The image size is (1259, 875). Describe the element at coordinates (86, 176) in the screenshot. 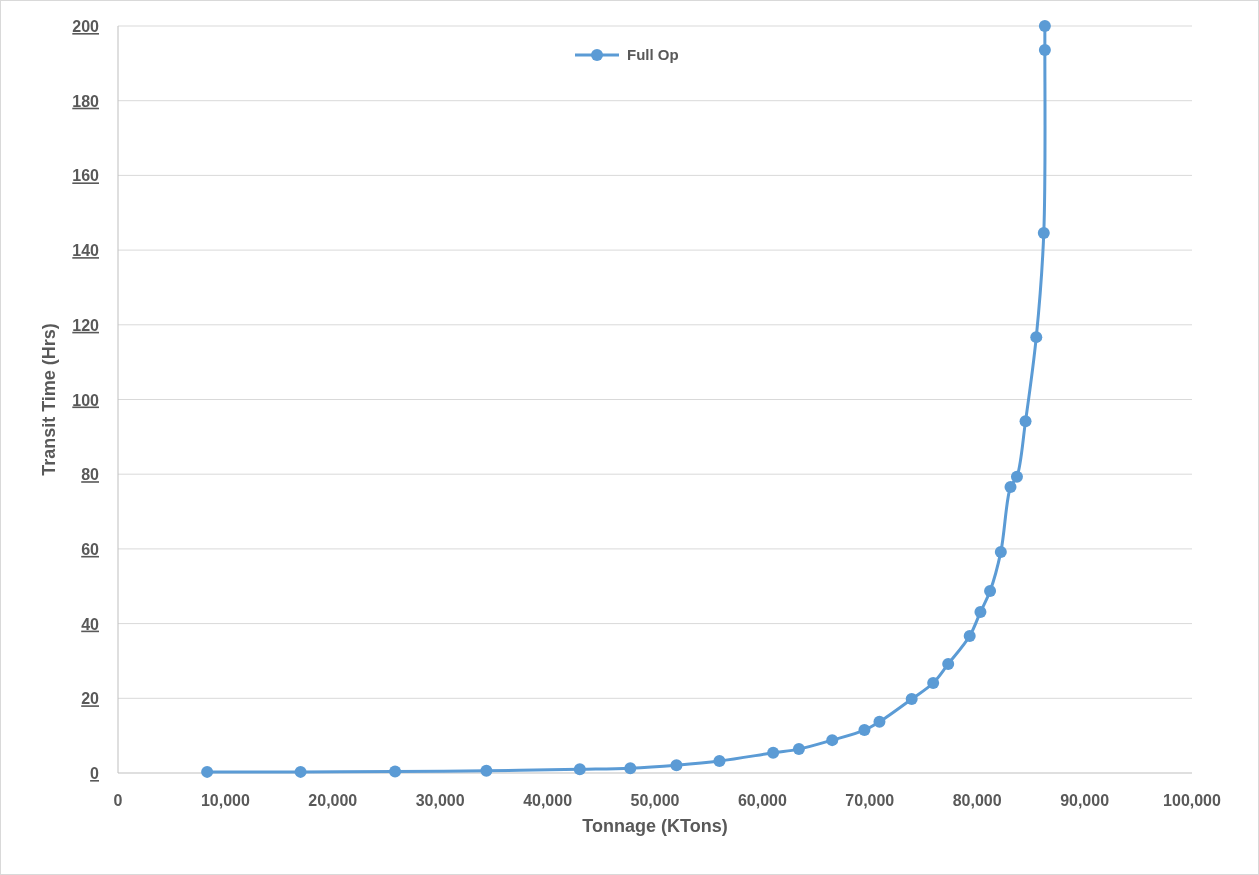

I see `y-tick-label: 160` at that location.